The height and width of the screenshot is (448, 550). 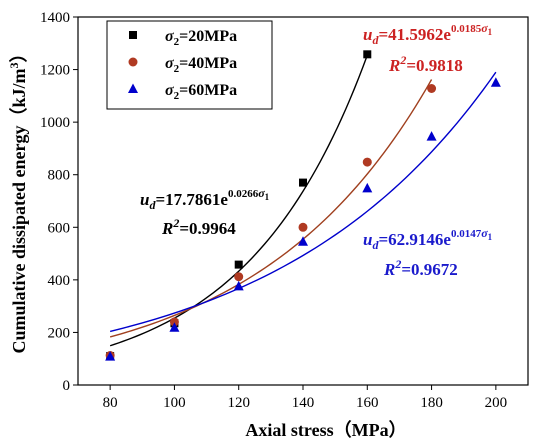 I want to click on y-tick-label: 800, so click(x=59, y=176).